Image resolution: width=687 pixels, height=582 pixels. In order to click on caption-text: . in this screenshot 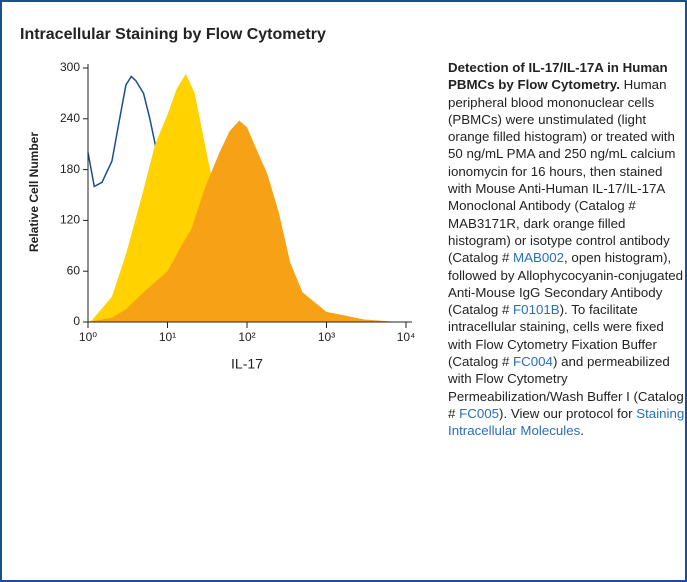, I will do `click(582, 431)`.